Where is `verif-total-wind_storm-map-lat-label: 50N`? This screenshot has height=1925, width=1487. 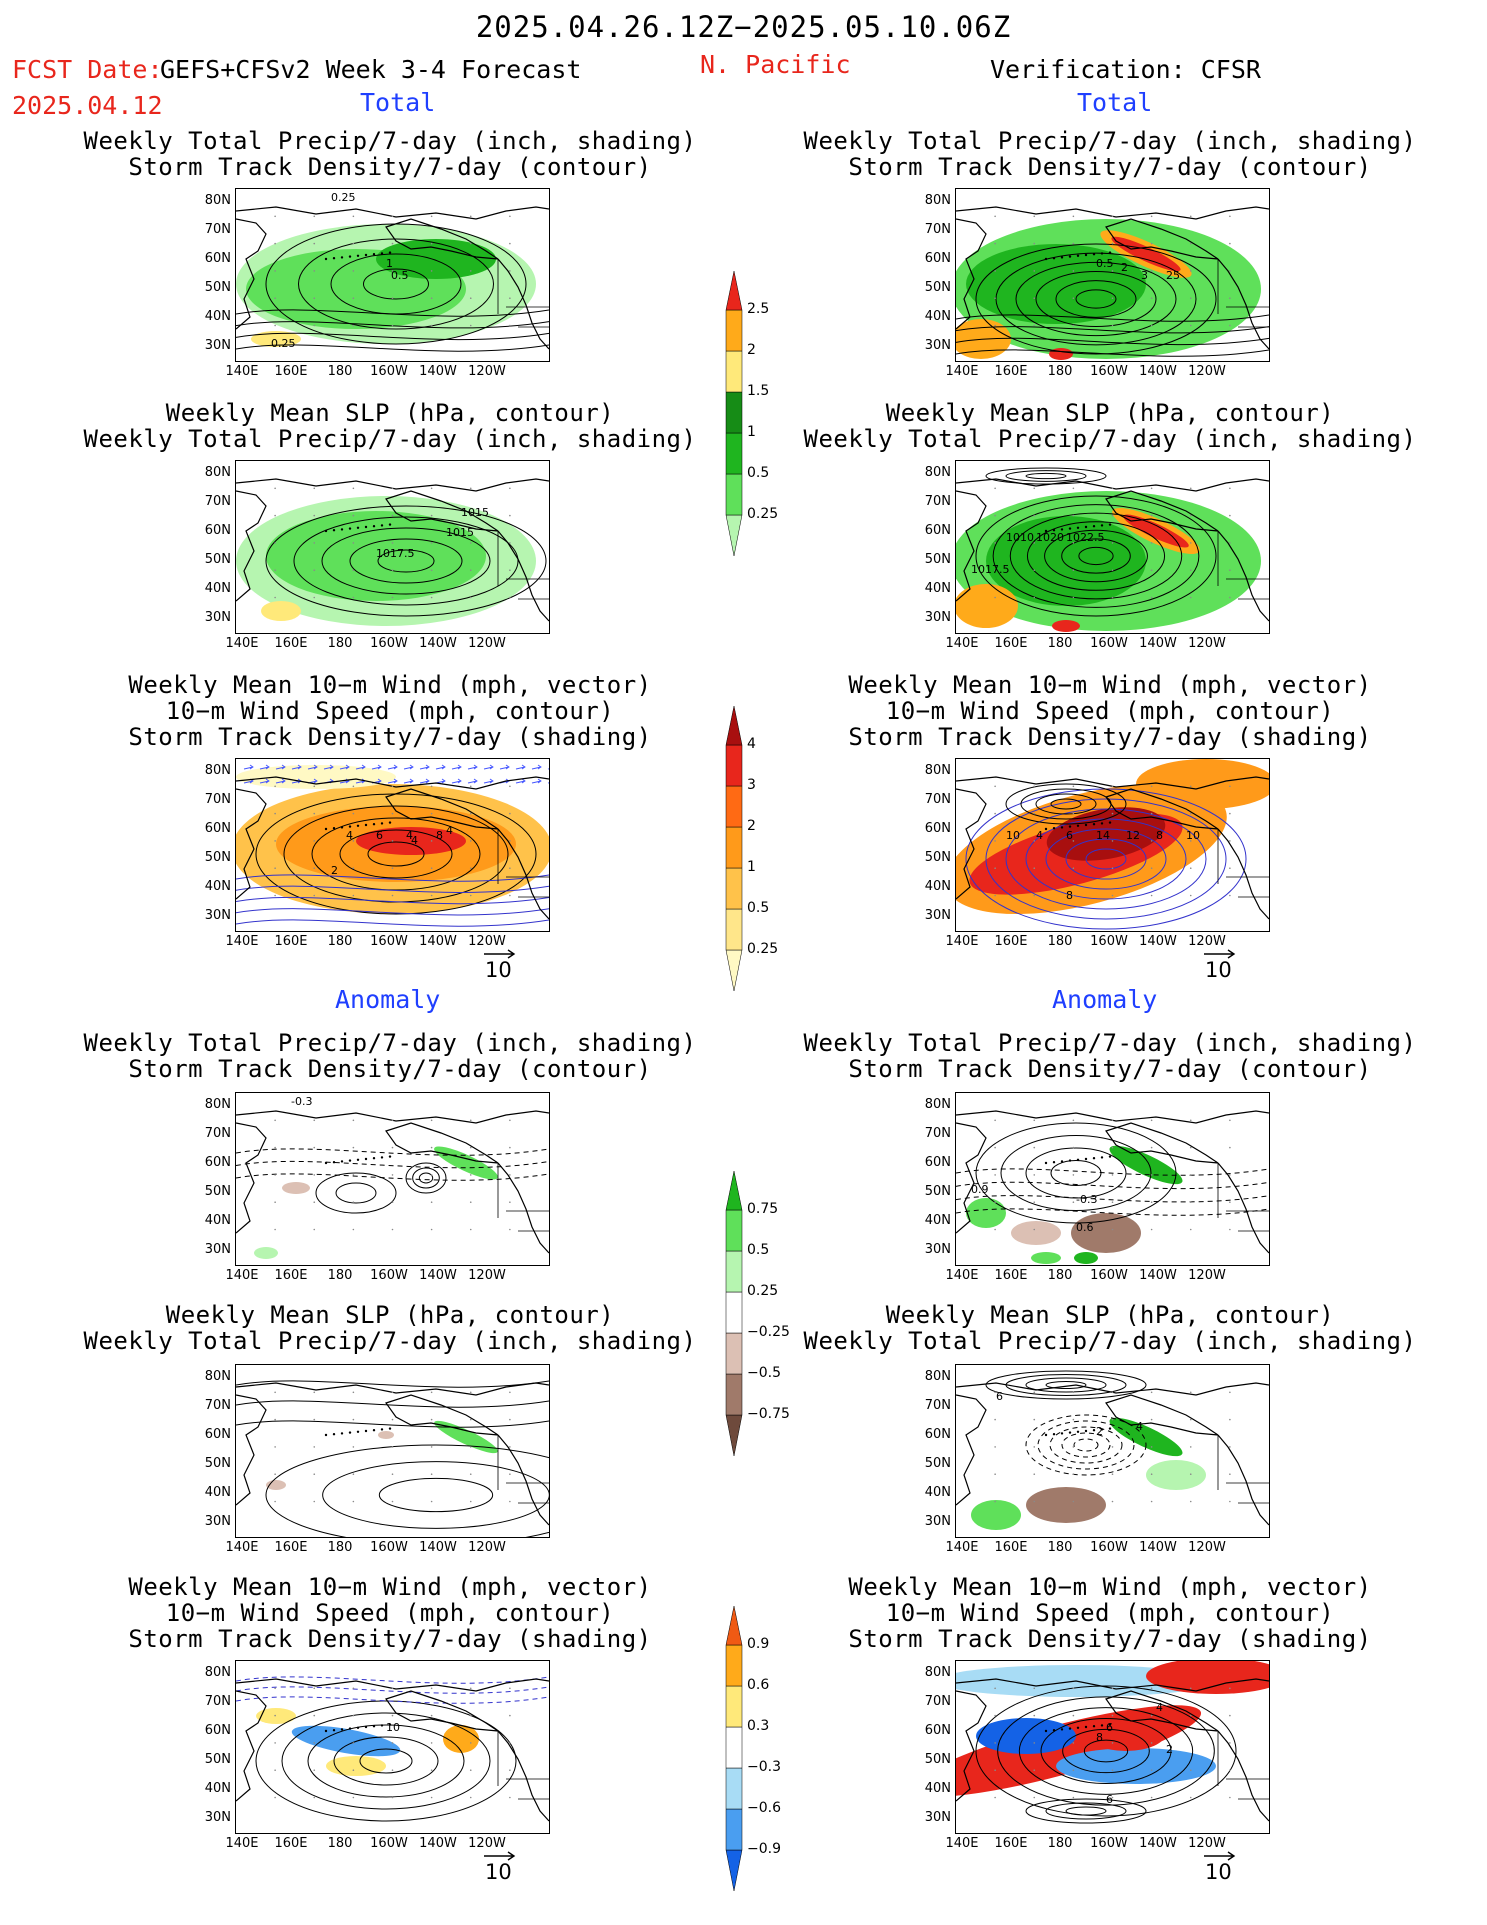 verif-total-wind_storm-map-lat-label: 50N is located at coordinates (937, 857).